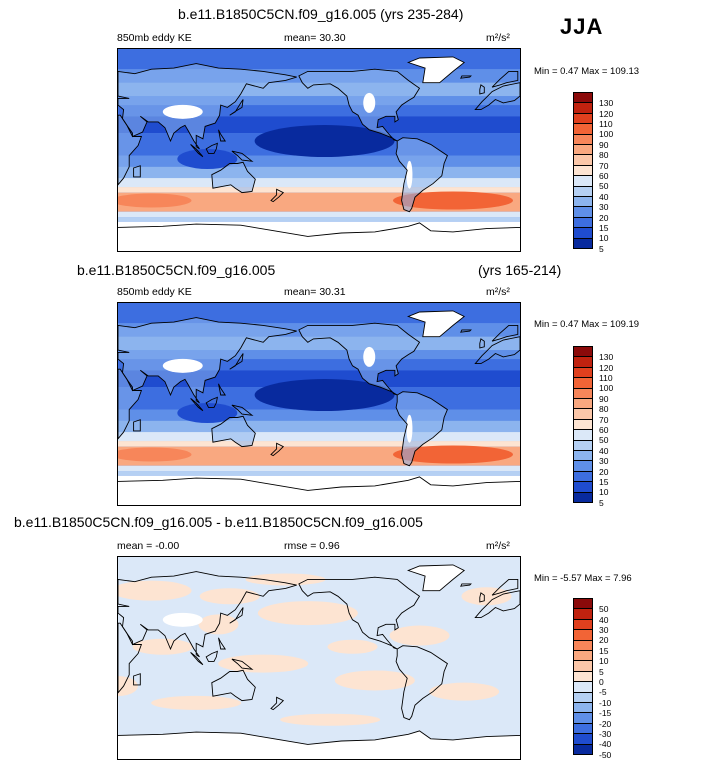 Image resolution: width=702 pixels, height=770 pixels. I want to click on panel2-coastline-nz, so click(277, 449).